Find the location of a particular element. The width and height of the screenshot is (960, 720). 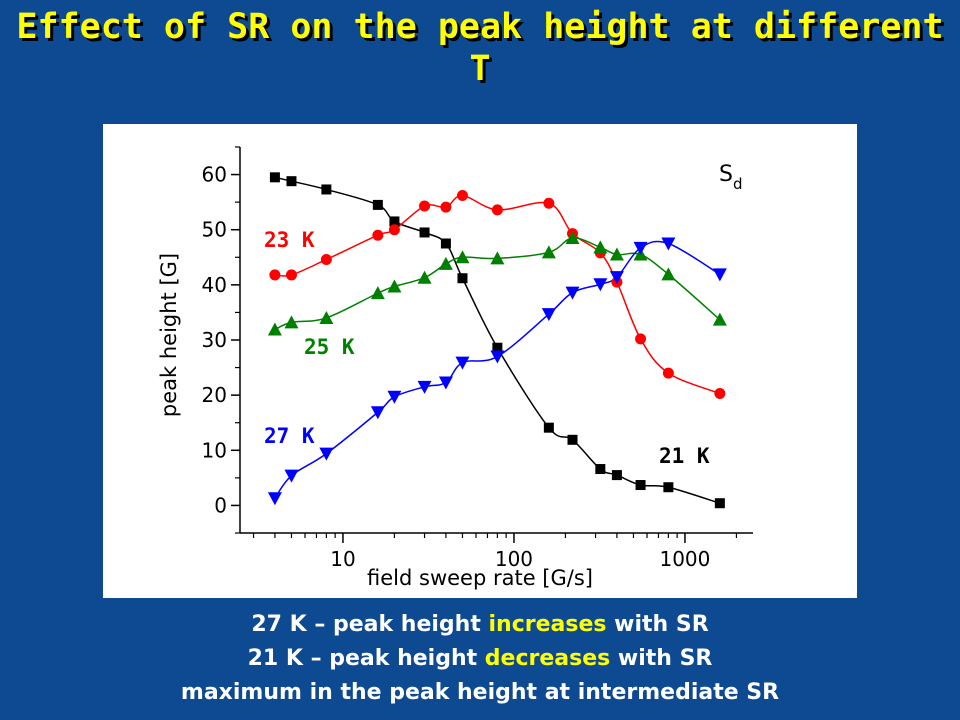

caption-line-2-text: 21 K – peak height is located at coordinates (366, 658).